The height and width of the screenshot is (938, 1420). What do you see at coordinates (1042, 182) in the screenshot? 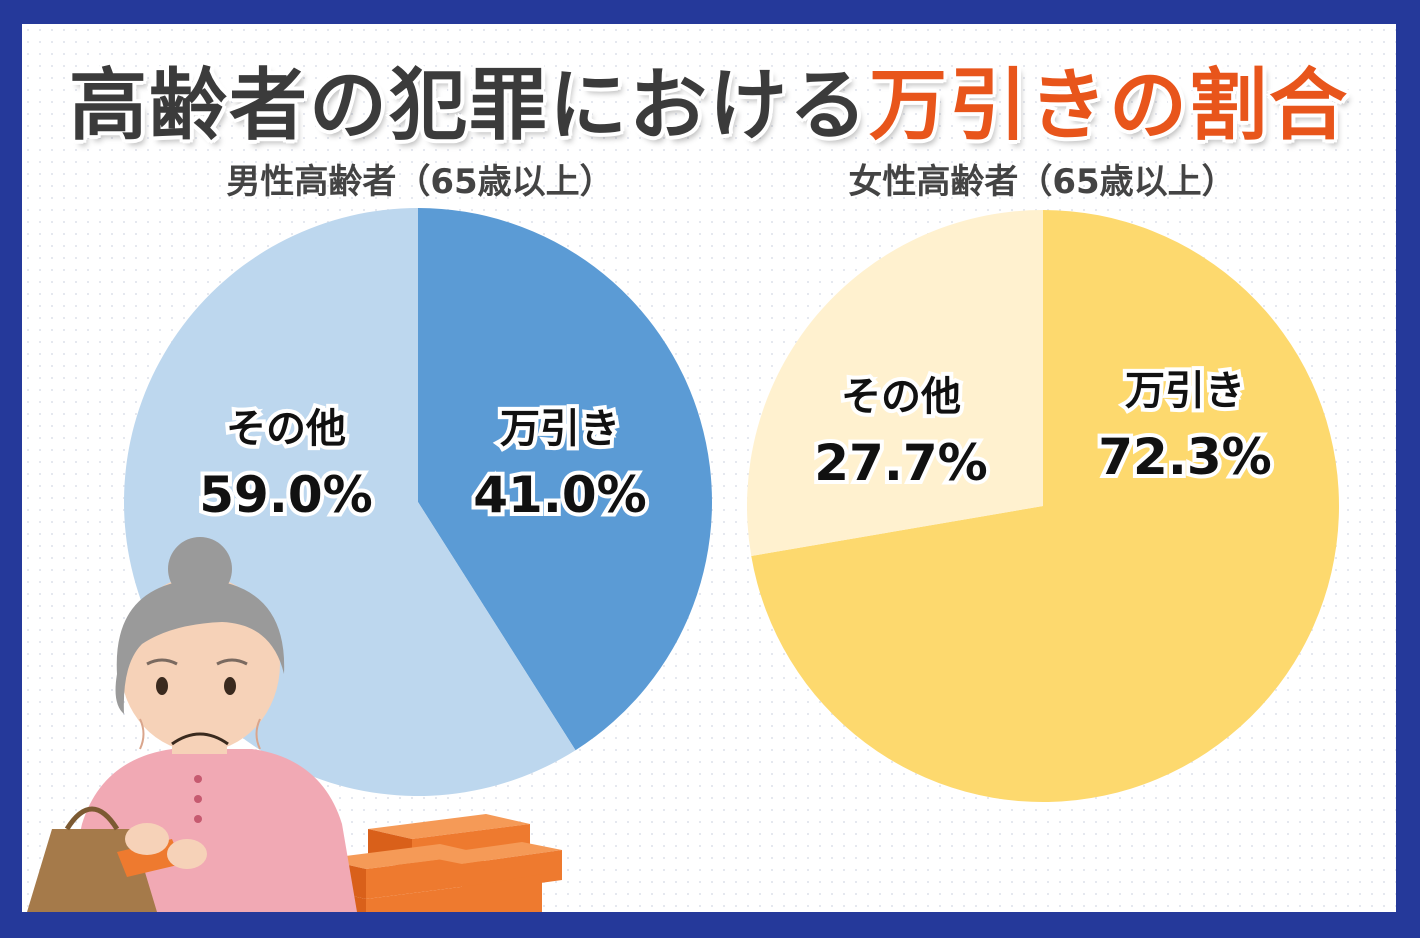
I see `female-chart-title: 女性高齢者（65歳以上）` at bounding box center [1042, 182].